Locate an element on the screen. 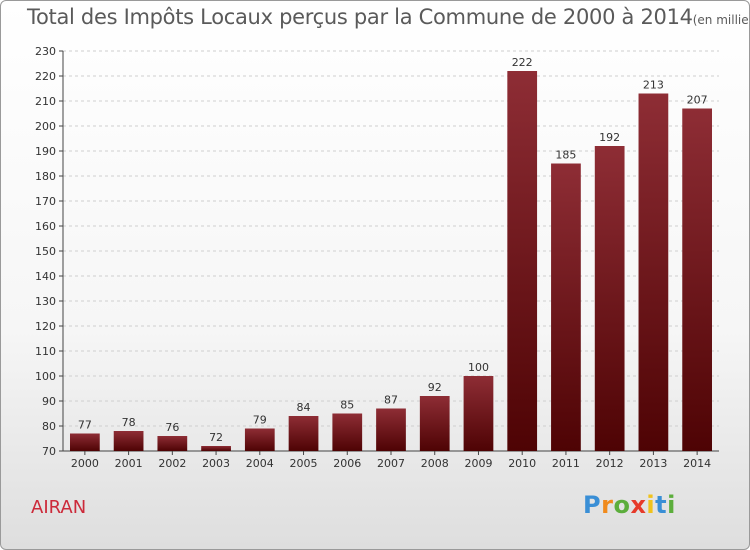 This screenshot has height=550, width=750. chart-unit: (en milliers d'€) is located at coordinates (720, 20).